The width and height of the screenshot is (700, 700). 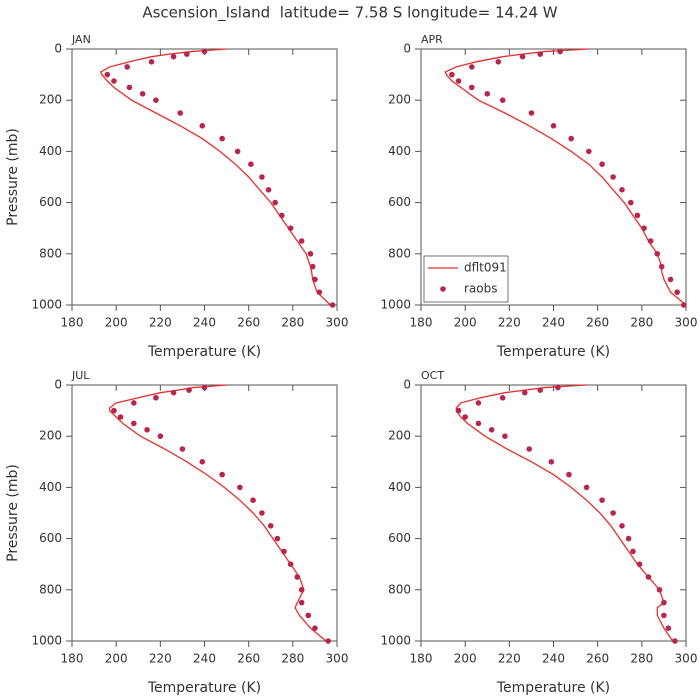 I want to click on y-tick-label: 600, so click(x=50, y=538).